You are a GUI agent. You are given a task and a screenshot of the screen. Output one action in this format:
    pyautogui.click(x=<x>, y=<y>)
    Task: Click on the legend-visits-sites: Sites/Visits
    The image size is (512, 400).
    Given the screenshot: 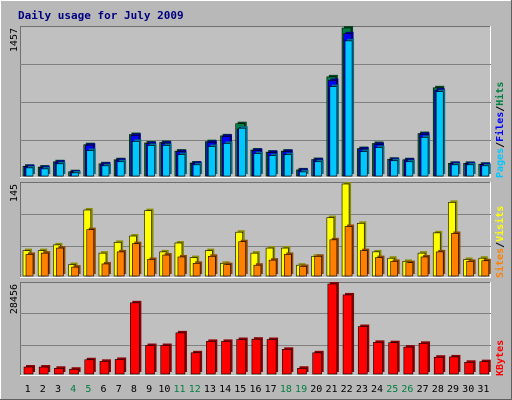 What is the action you would take?
    pyautogui.click(x=500, y=242)
    